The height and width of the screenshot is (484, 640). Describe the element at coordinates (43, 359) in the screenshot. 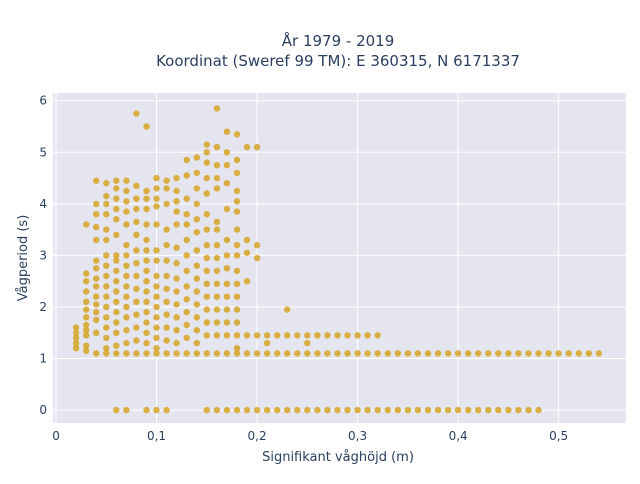

I see `y-tick-label: 1` at that location.